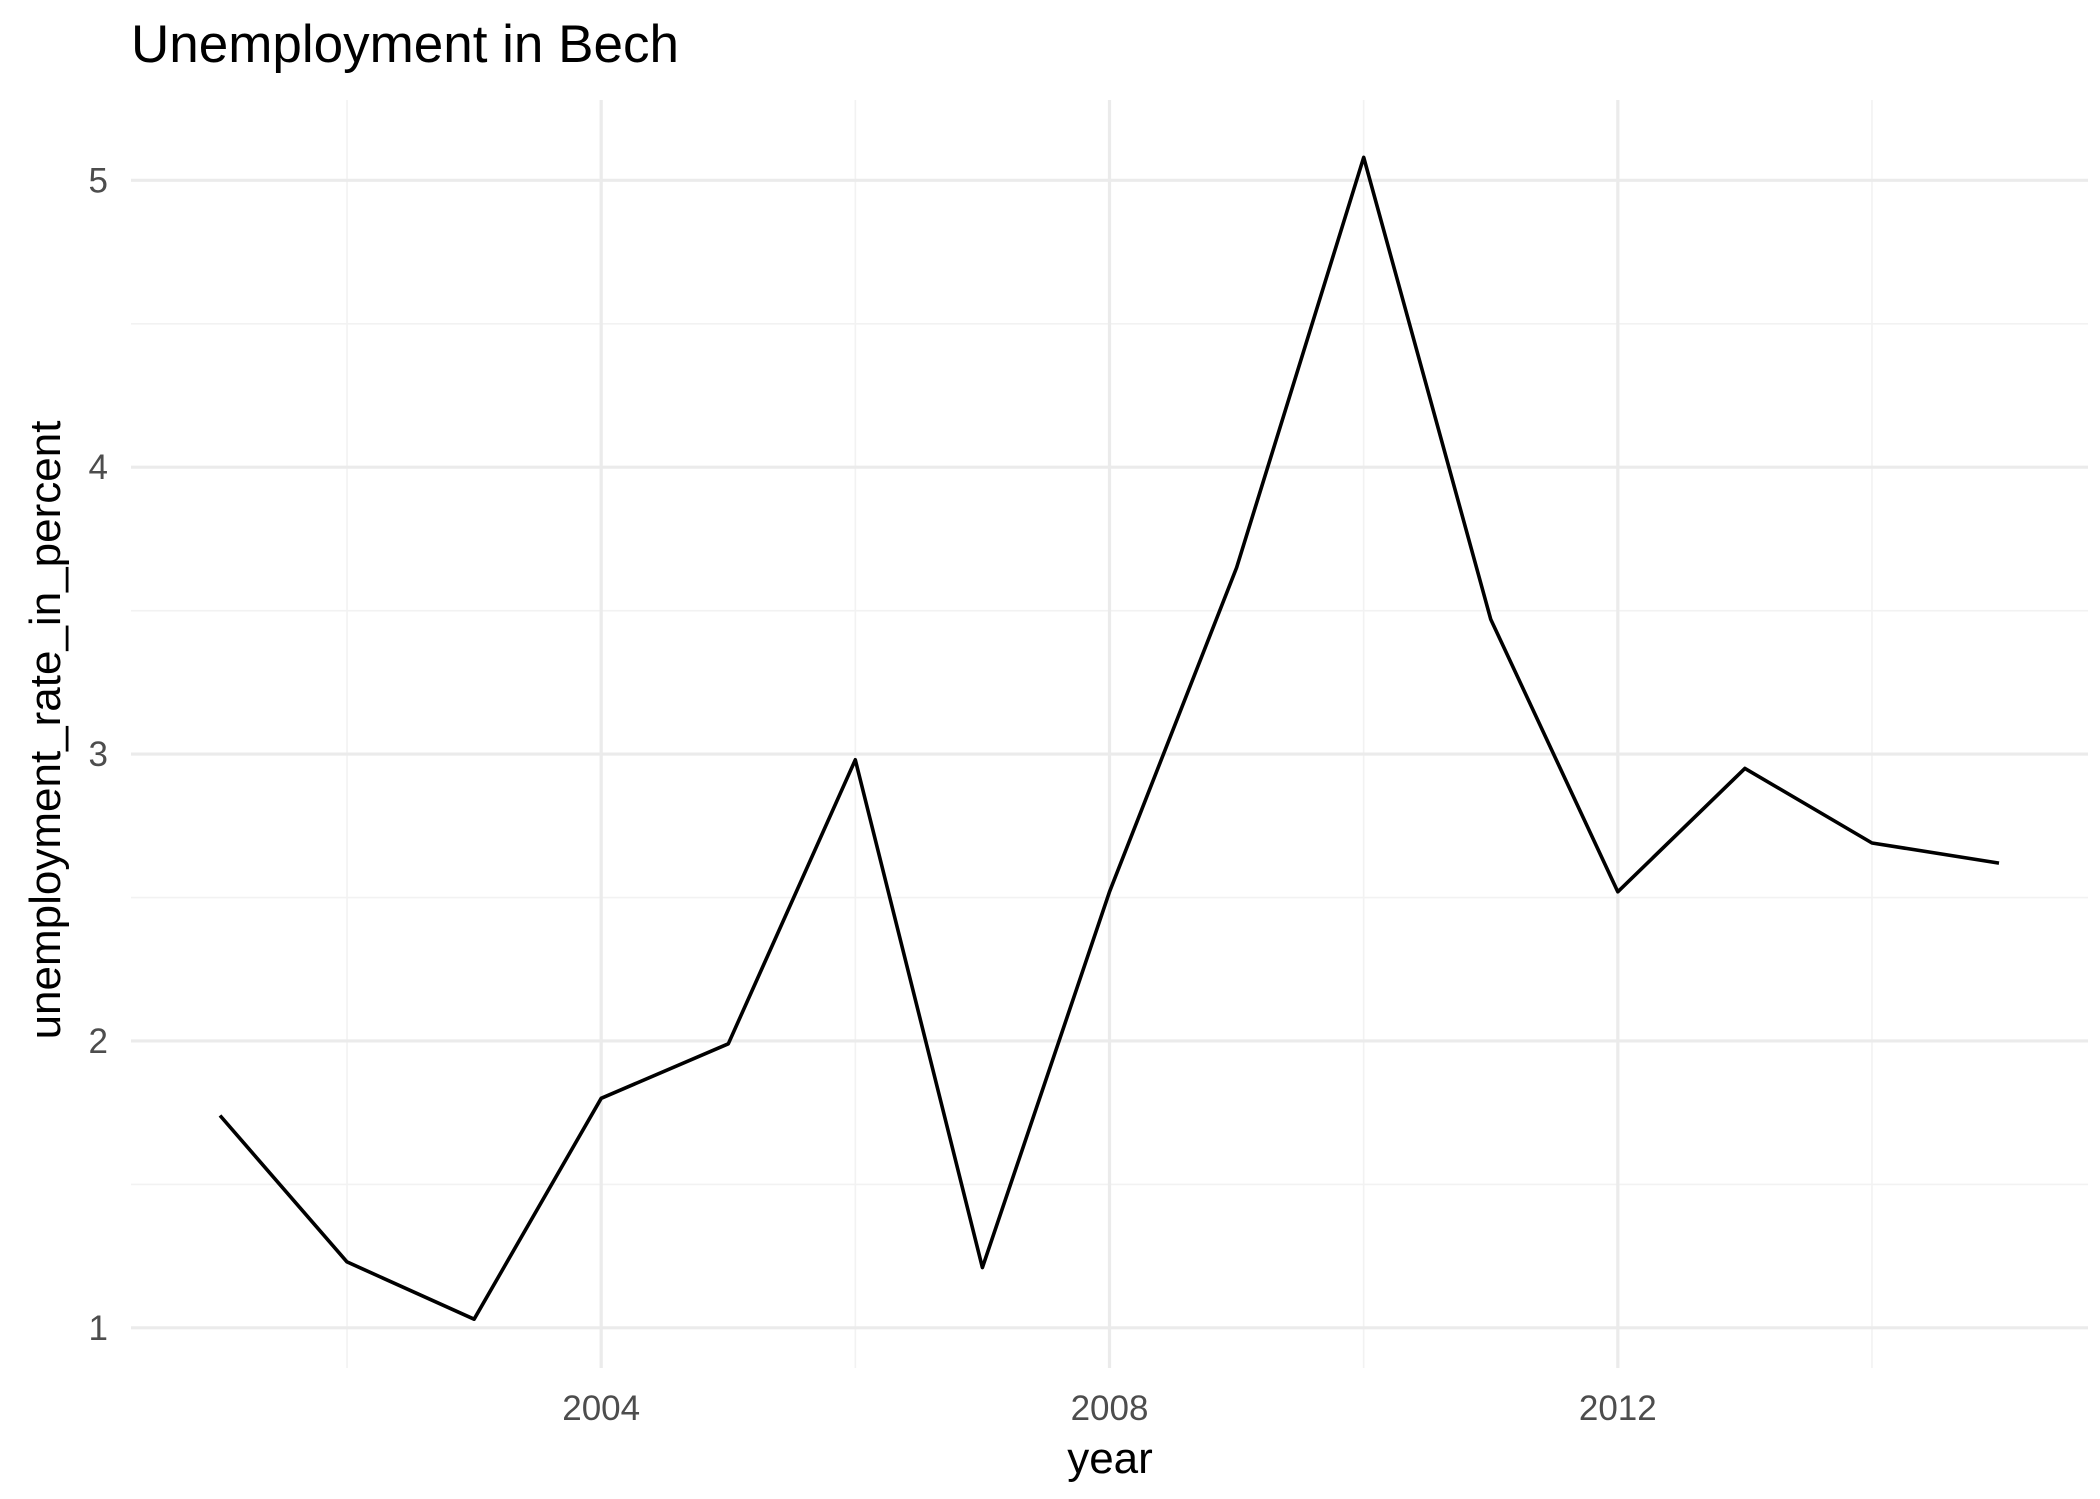 The width and height of the screenshot is (2100, 1499). I want to click on x-axis-title: year, so click(1110, 1458).